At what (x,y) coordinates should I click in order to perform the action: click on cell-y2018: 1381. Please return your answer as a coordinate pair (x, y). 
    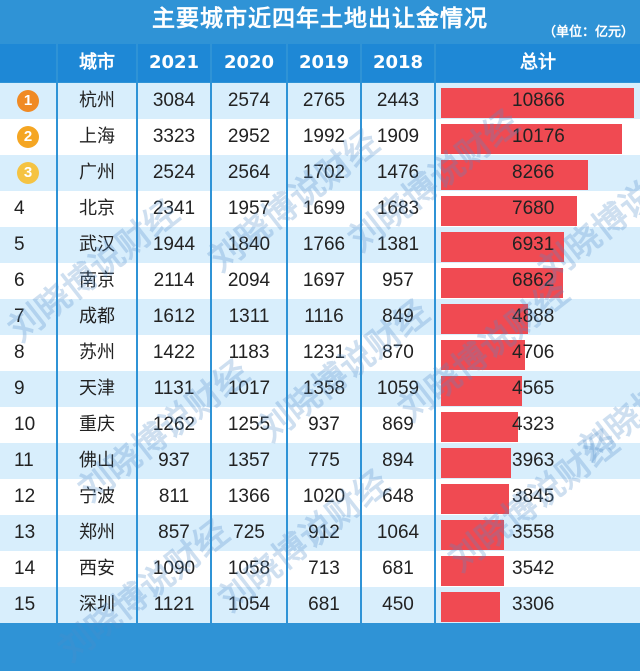
    Looking at the image, I should click on (398, 244).